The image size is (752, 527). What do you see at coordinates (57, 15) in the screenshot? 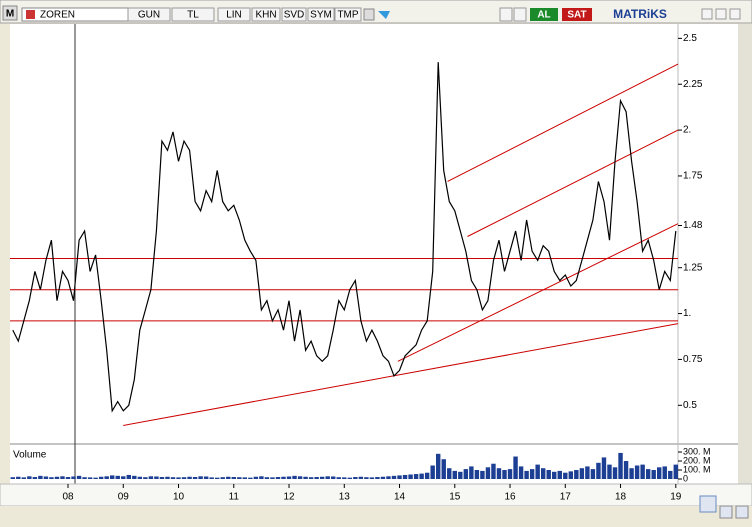
I see `symbol: ZOREN` at bounding box center [57, 15].